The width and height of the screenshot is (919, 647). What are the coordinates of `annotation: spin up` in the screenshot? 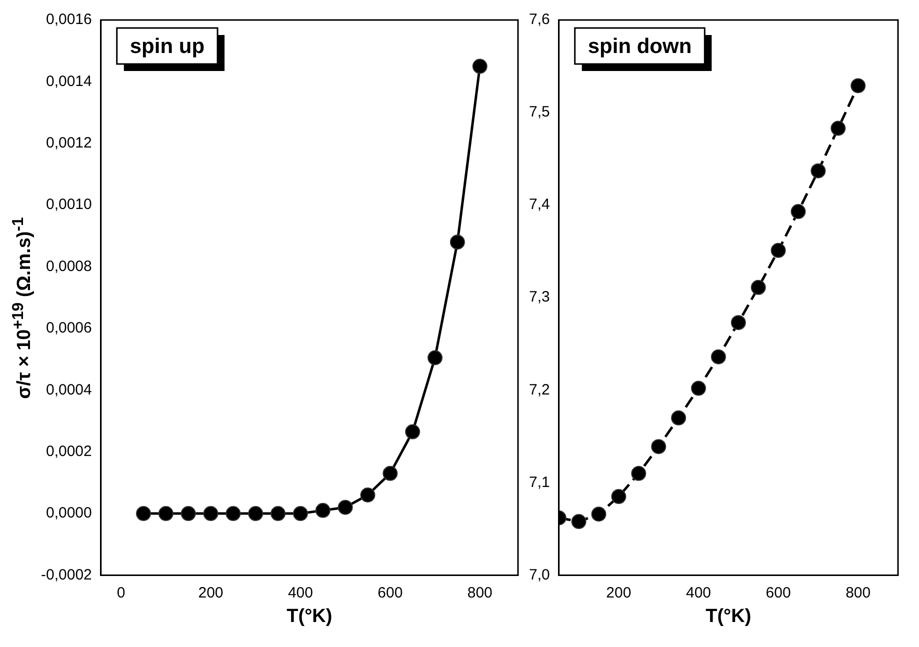 It's located at (167, 46).